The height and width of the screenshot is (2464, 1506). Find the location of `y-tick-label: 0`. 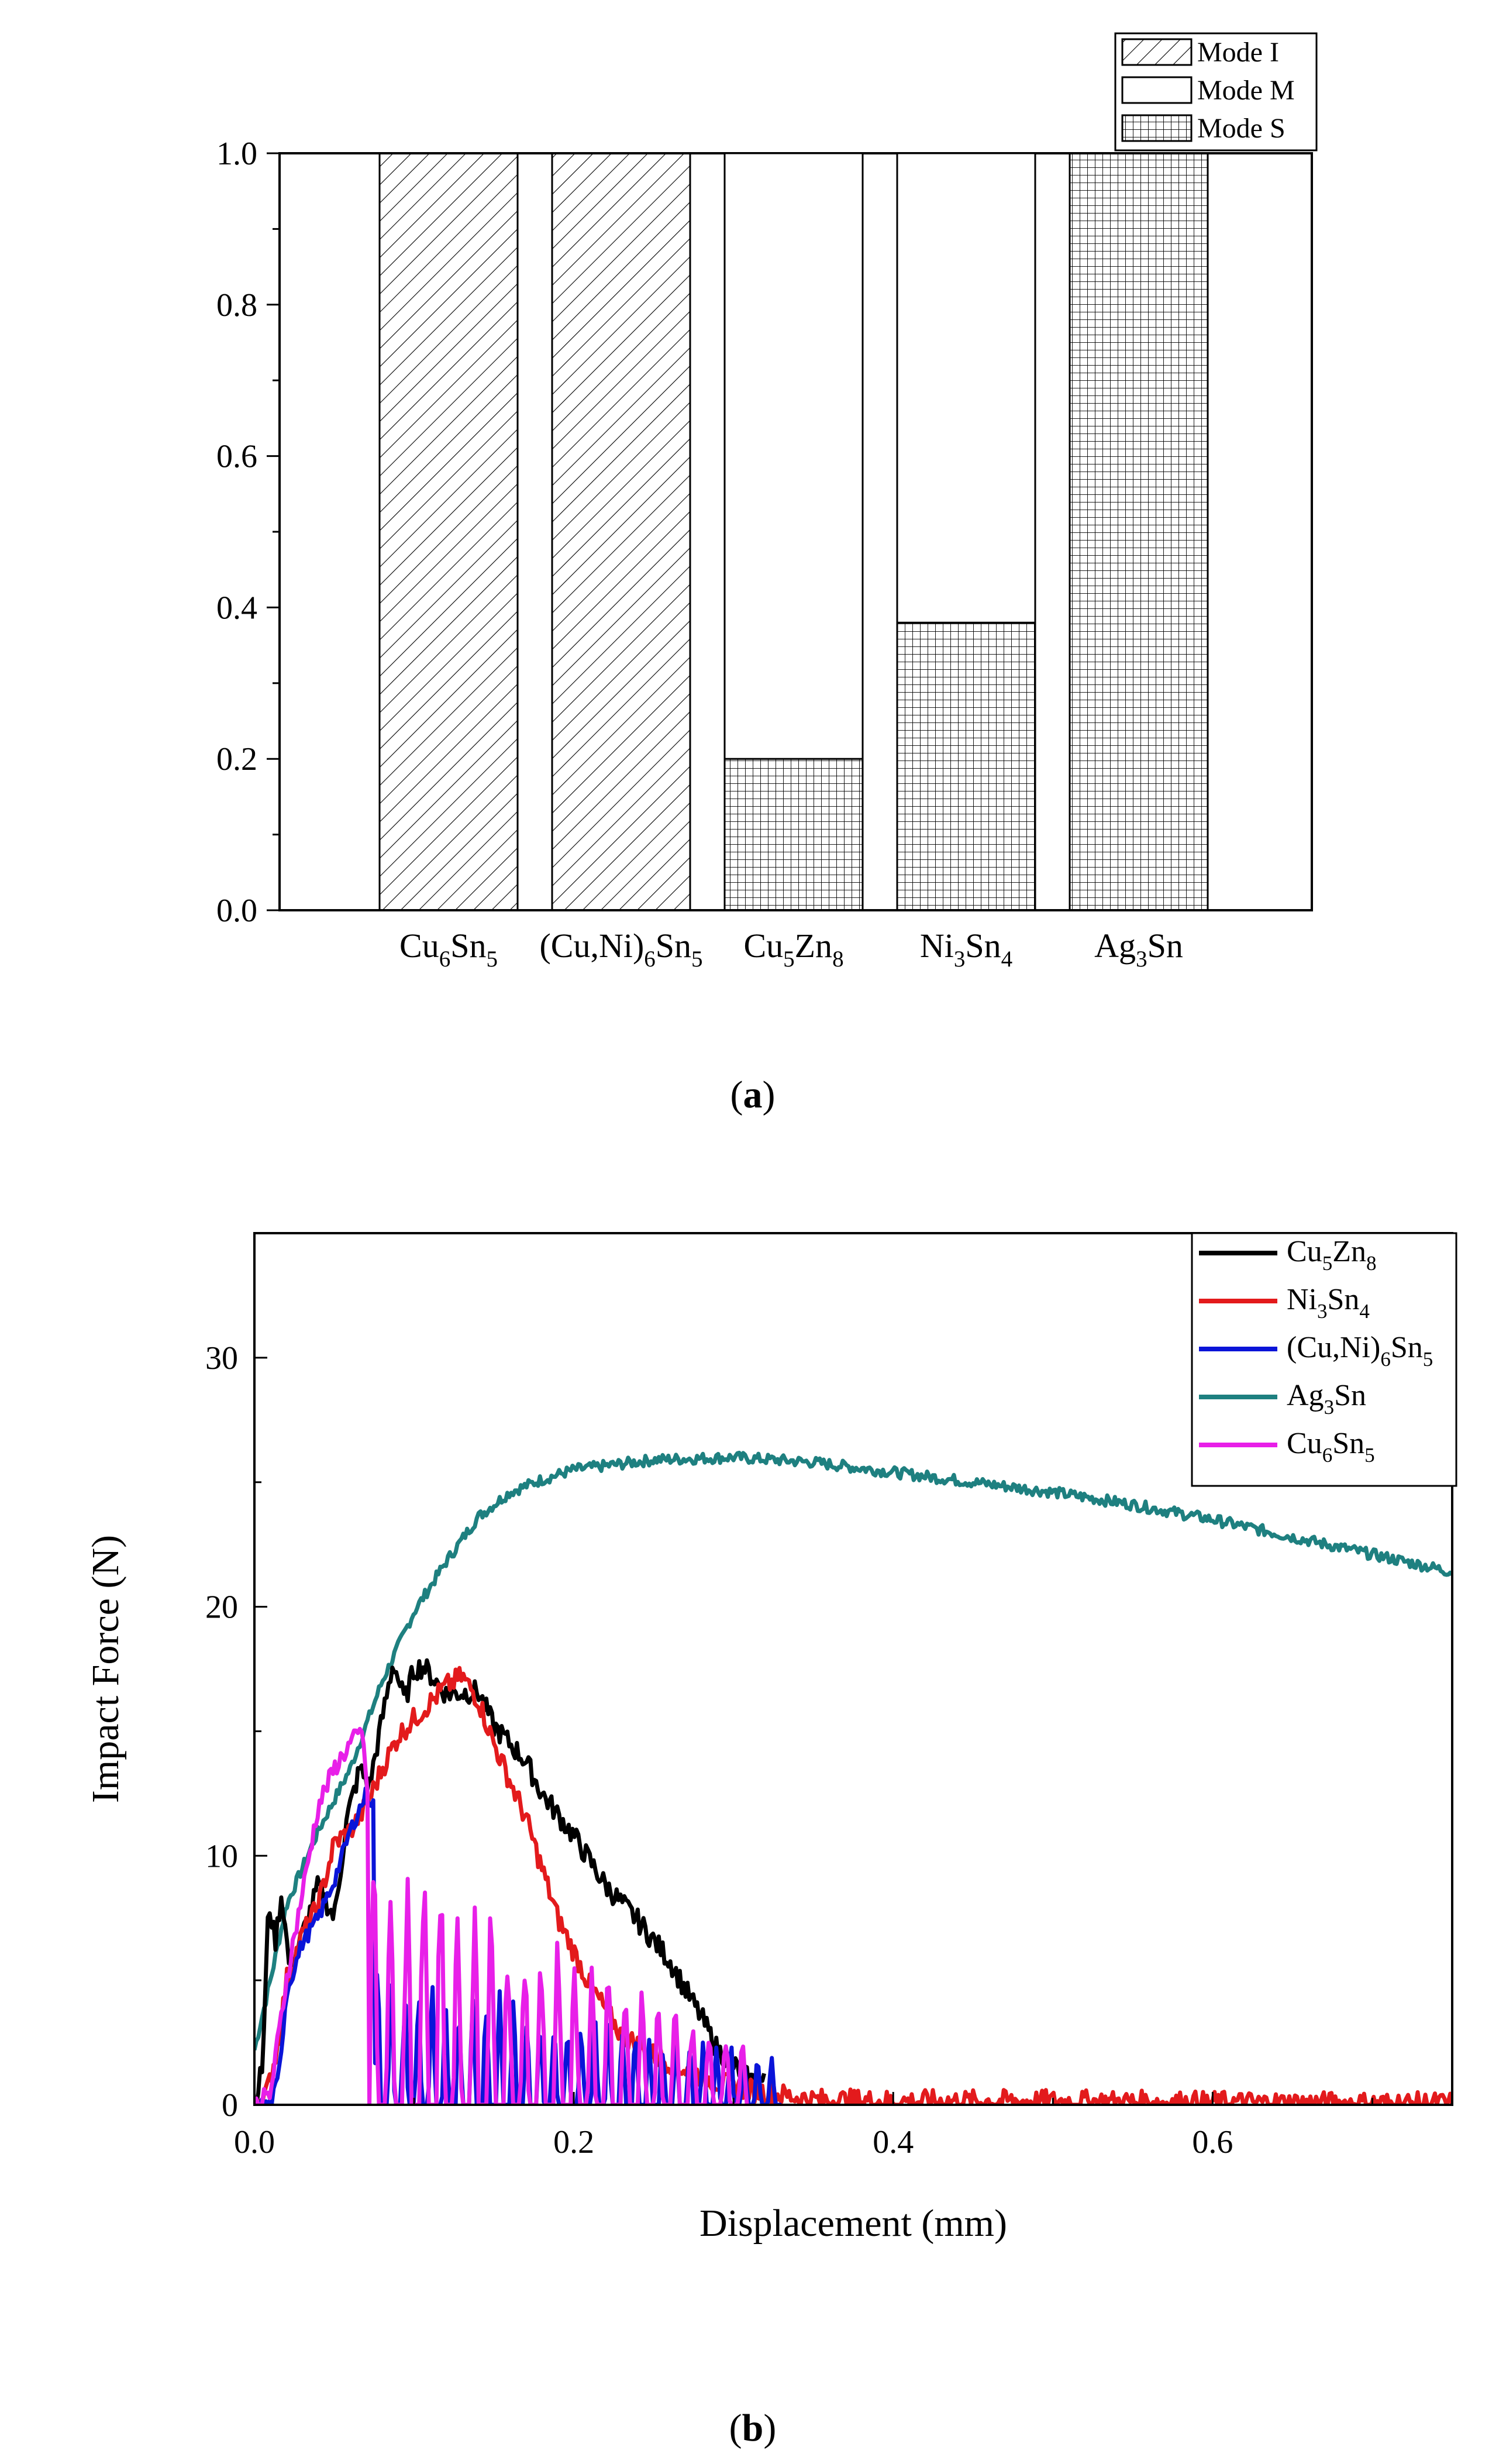

y-tick-label: 0 is located at coordinates (230, 2105).